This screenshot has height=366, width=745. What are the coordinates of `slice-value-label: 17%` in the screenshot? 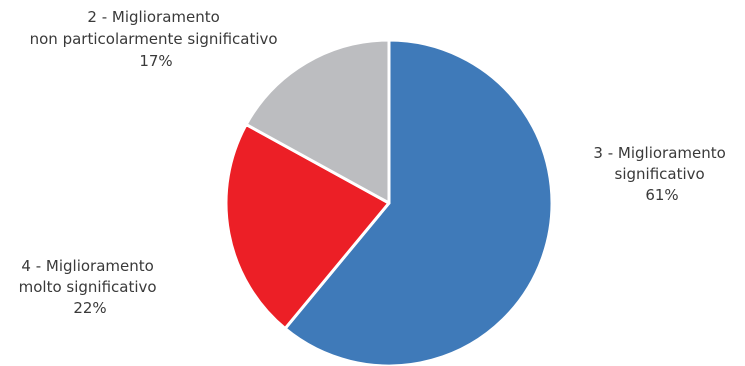 It's located at (155, 61).